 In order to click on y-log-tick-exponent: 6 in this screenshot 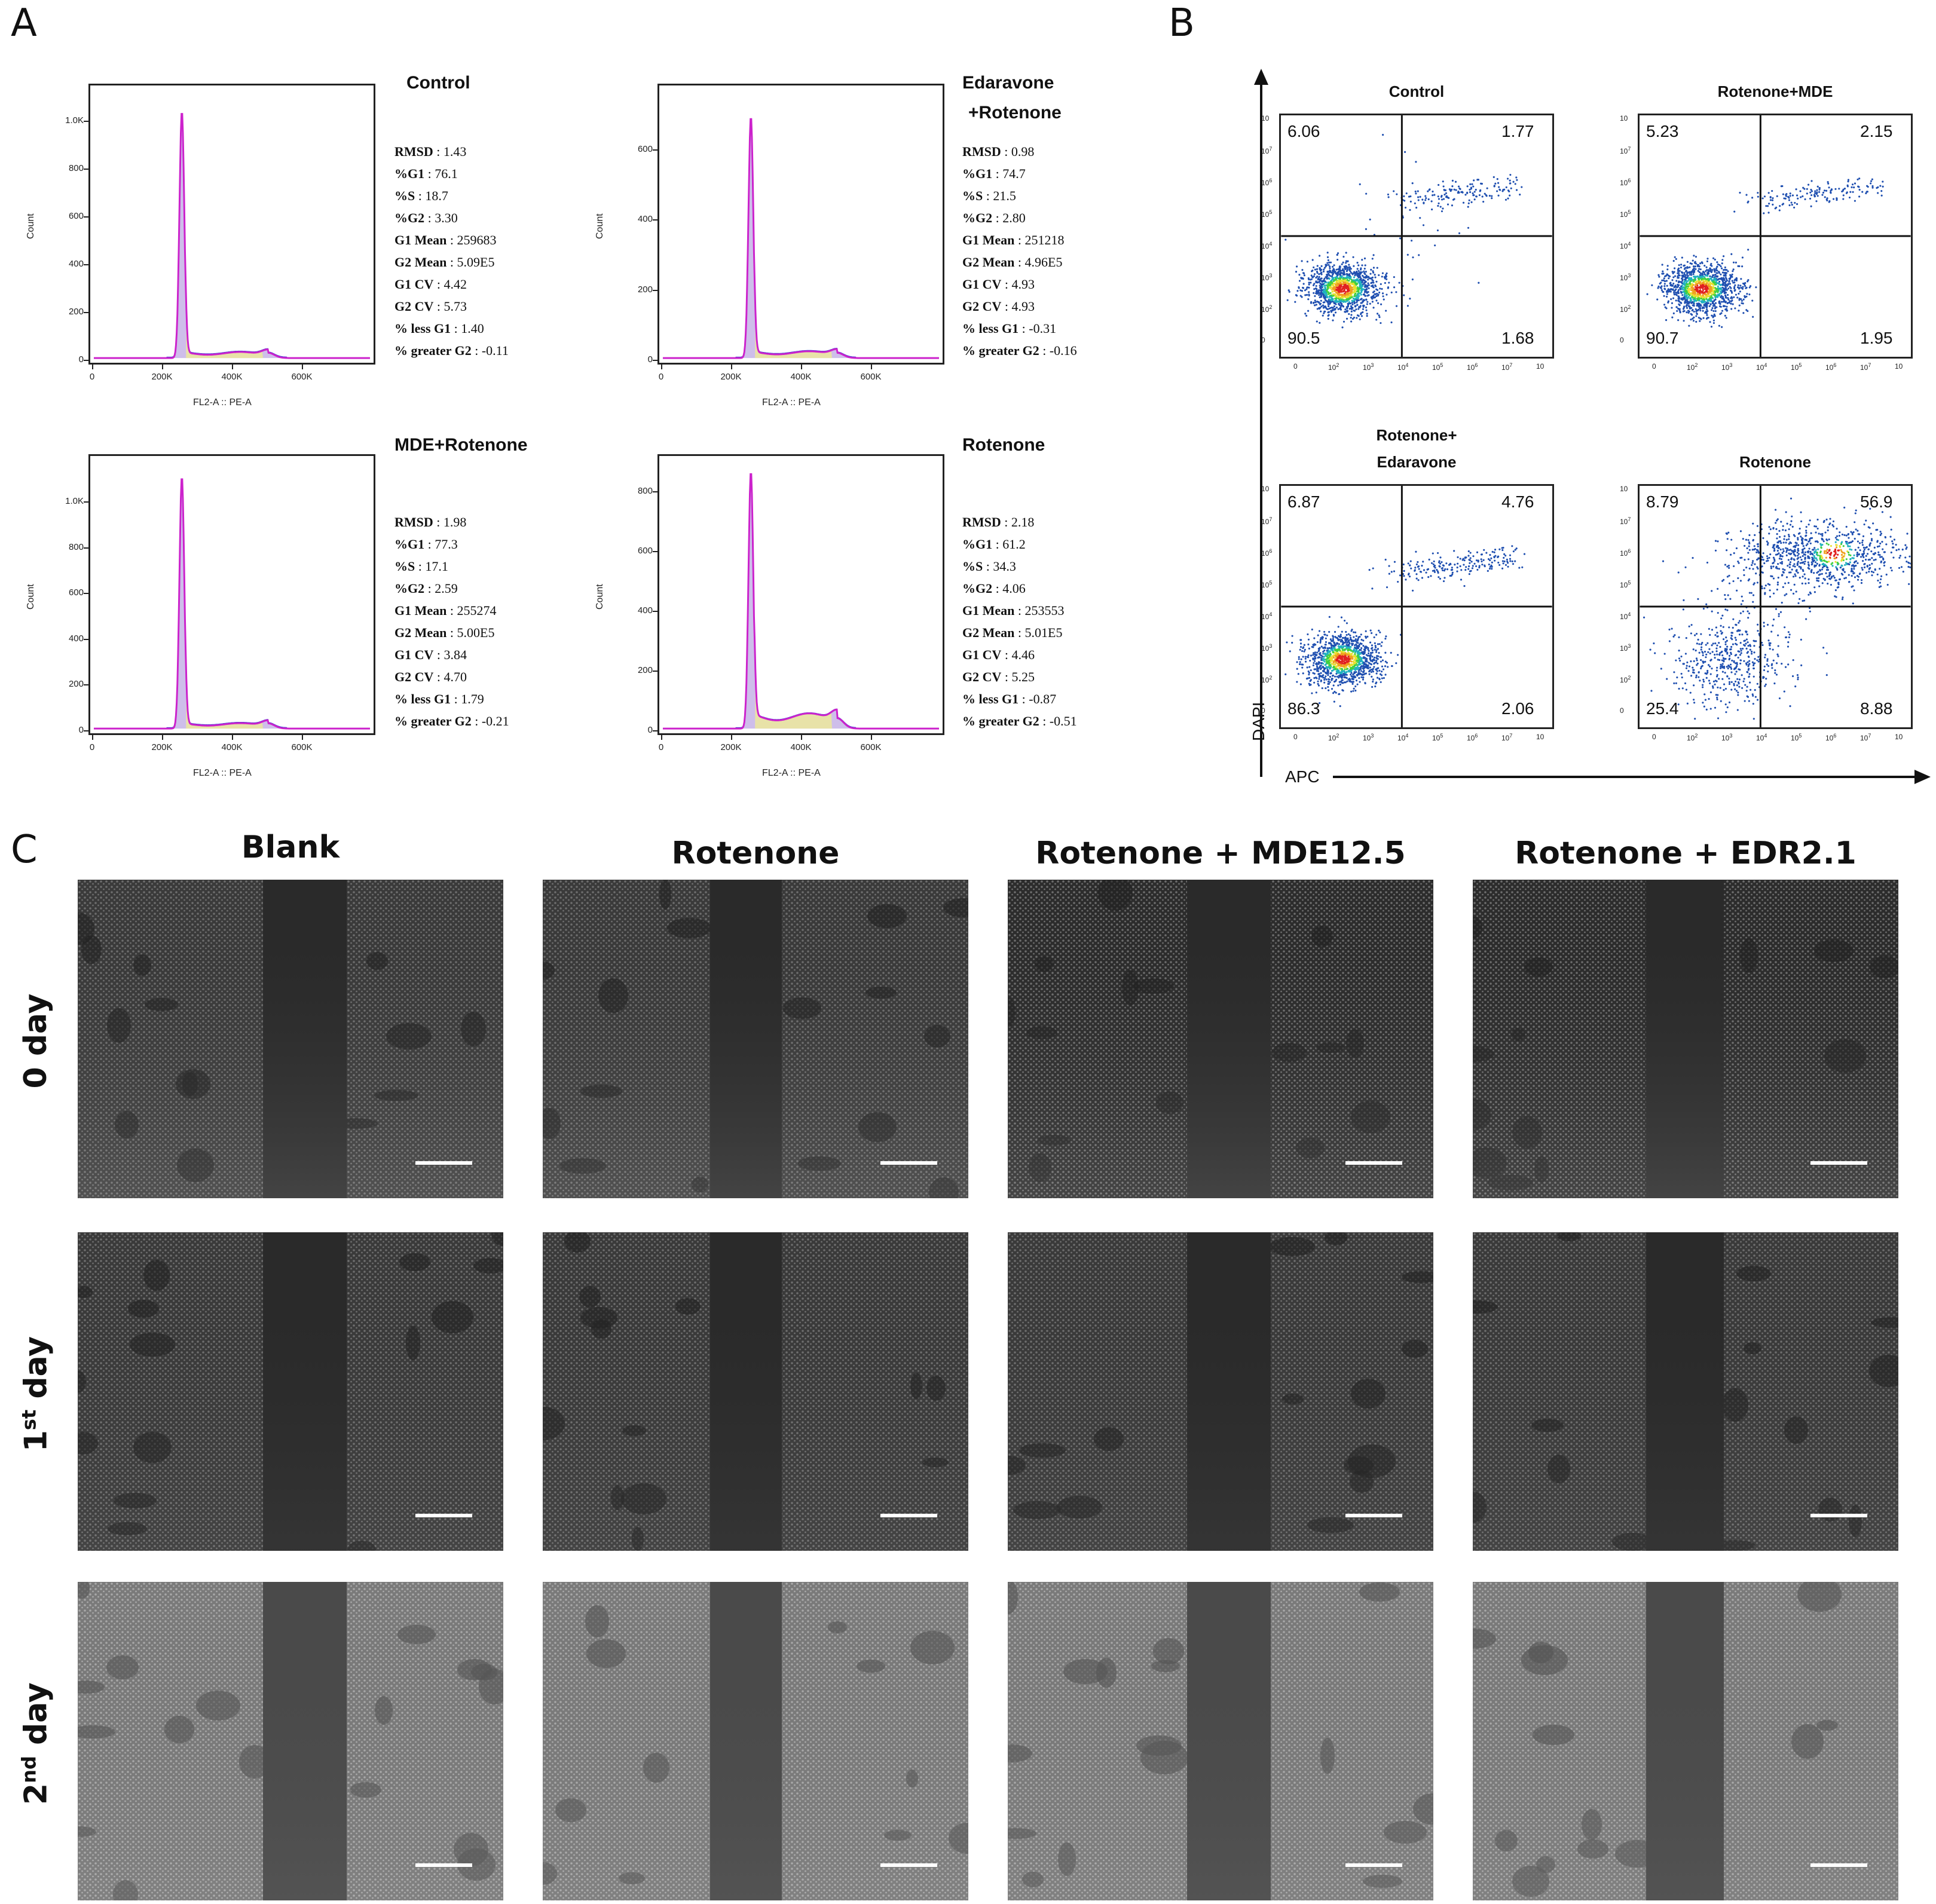, I will do `click(1271, 551)`.